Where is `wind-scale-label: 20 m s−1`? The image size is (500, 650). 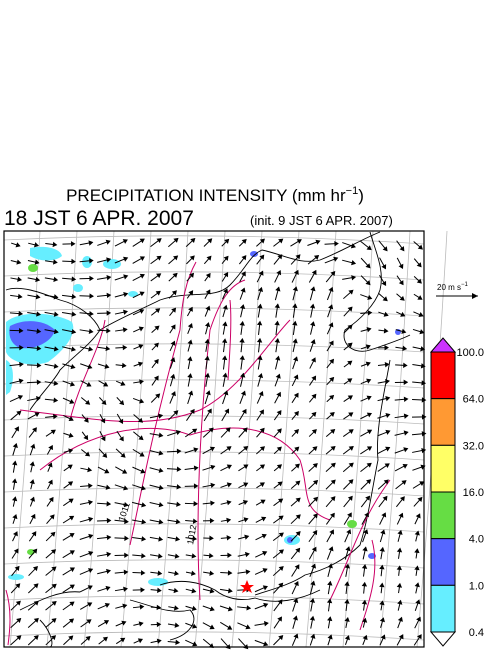 wind-scale-label: 20 m s−1 is located at coordinates (453, 287).